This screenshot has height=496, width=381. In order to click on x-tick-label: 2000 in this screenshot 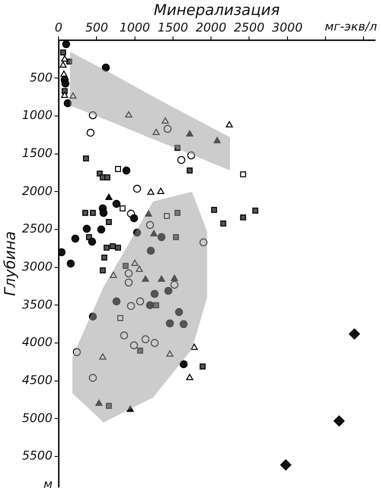, I will do `click(211, 27)`.